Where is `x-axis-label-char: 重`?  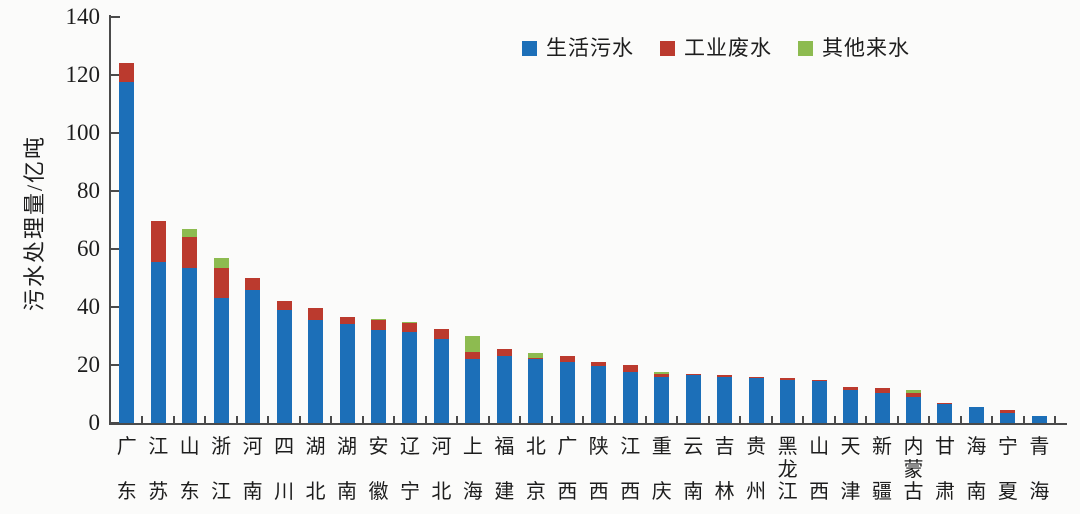
x-axis-label-char: 重 is located at coordinates (661, 447).